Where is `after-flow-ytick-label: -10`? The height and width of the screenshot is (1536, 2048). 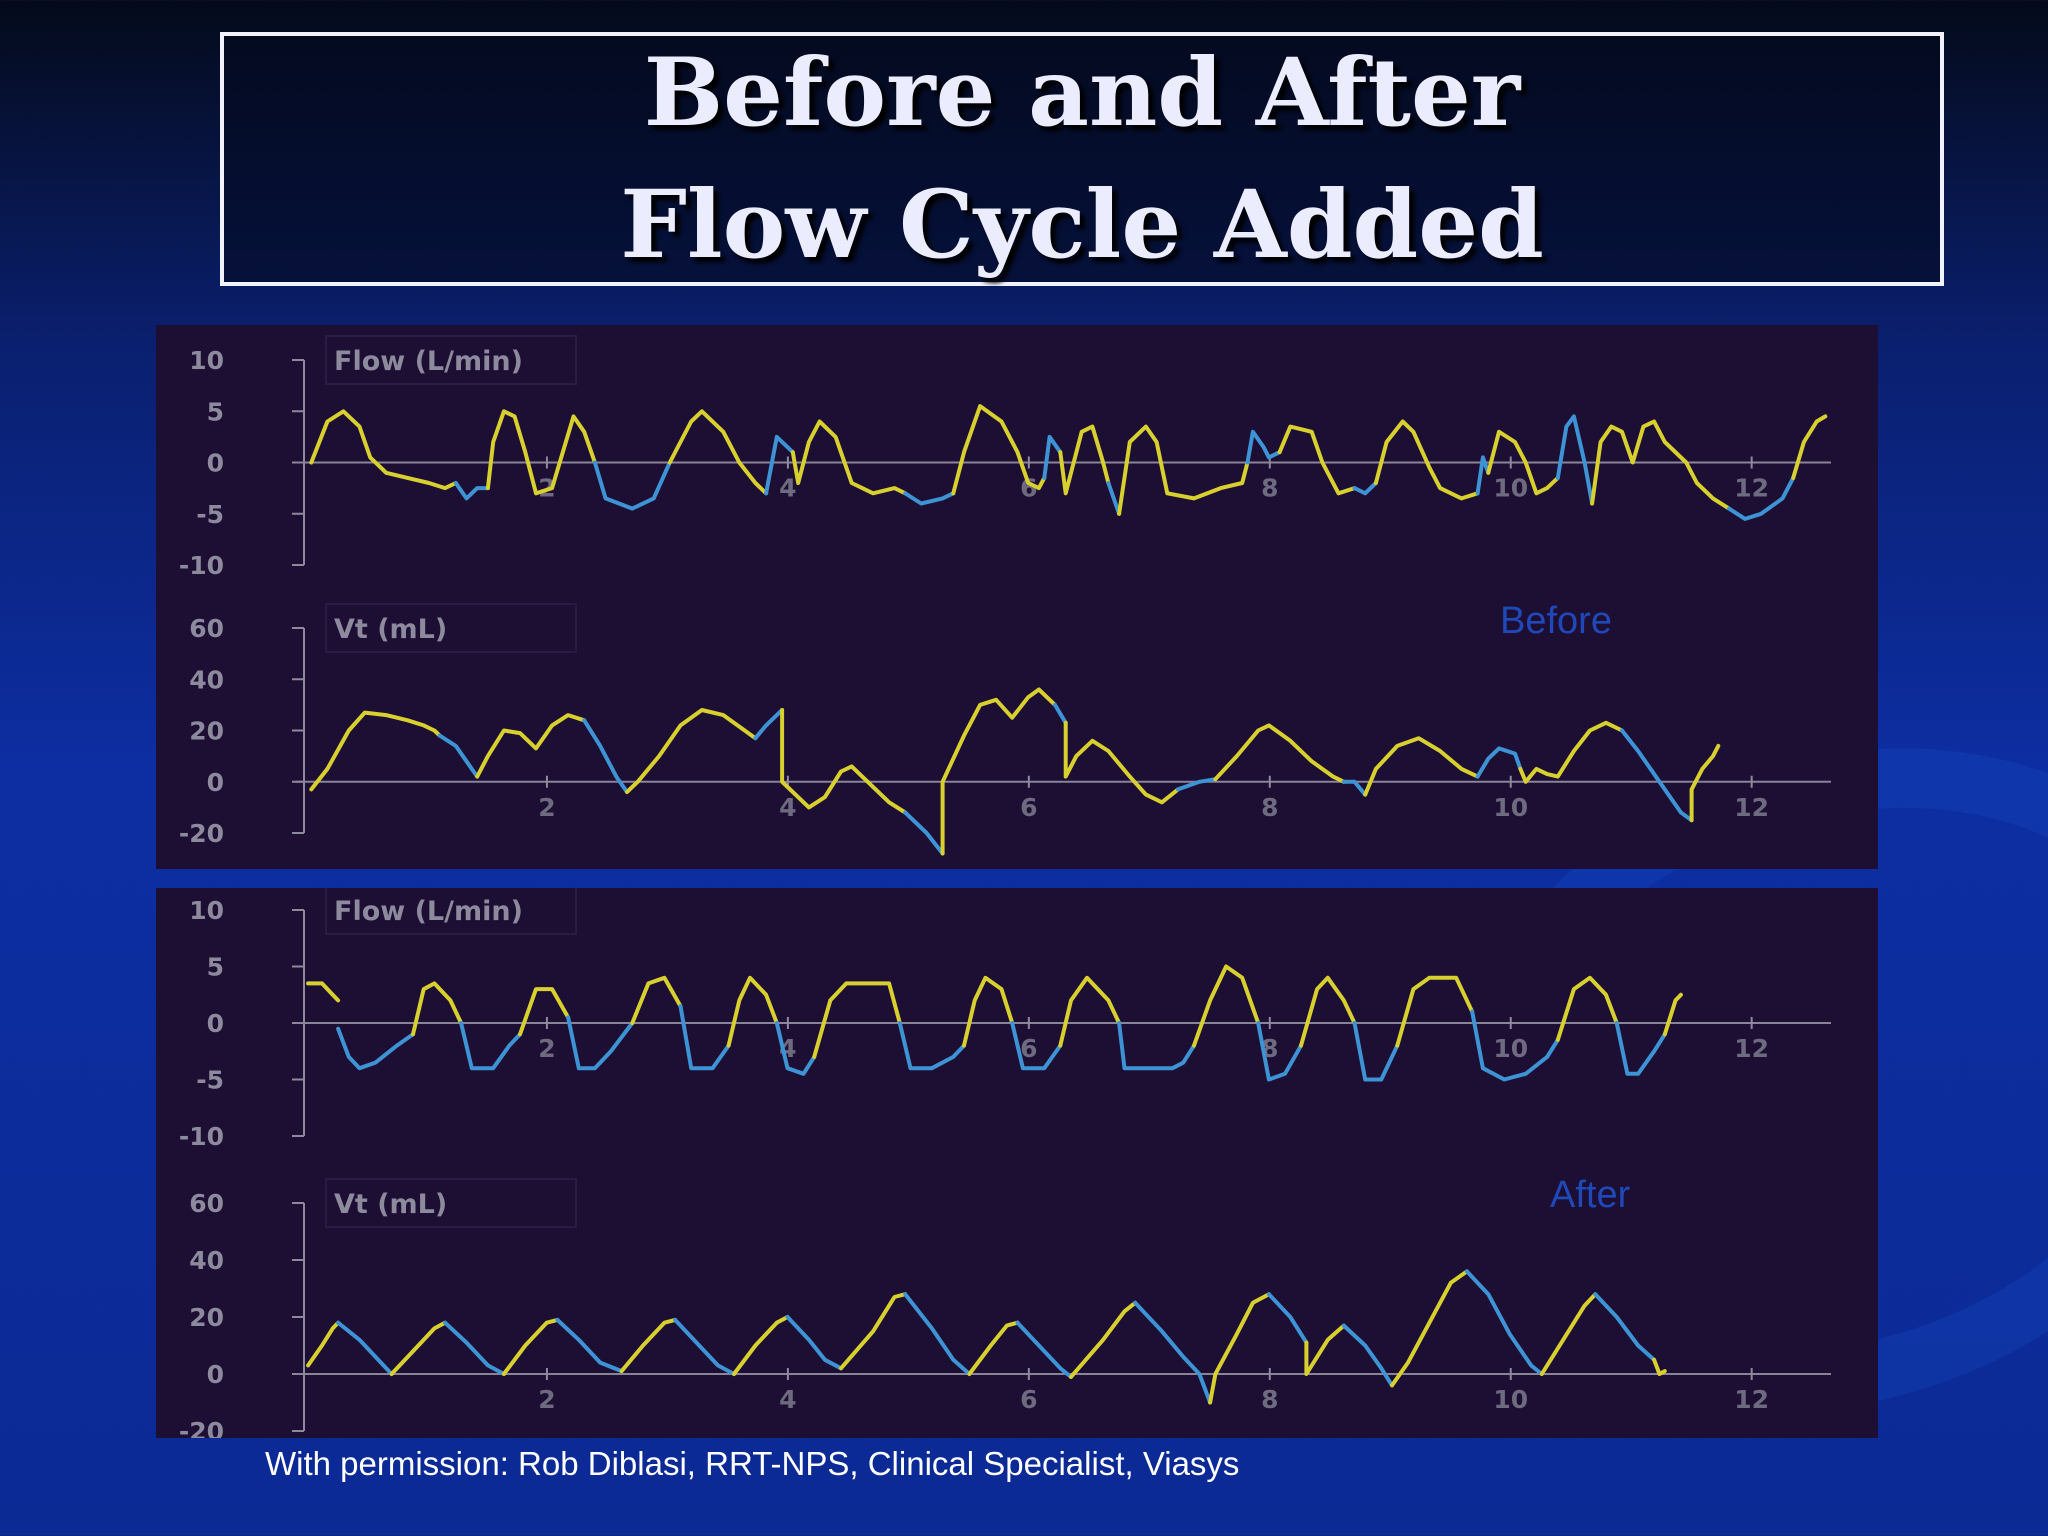 after-flow-ytick-label: -10 is located at coordinates (201, 1136).